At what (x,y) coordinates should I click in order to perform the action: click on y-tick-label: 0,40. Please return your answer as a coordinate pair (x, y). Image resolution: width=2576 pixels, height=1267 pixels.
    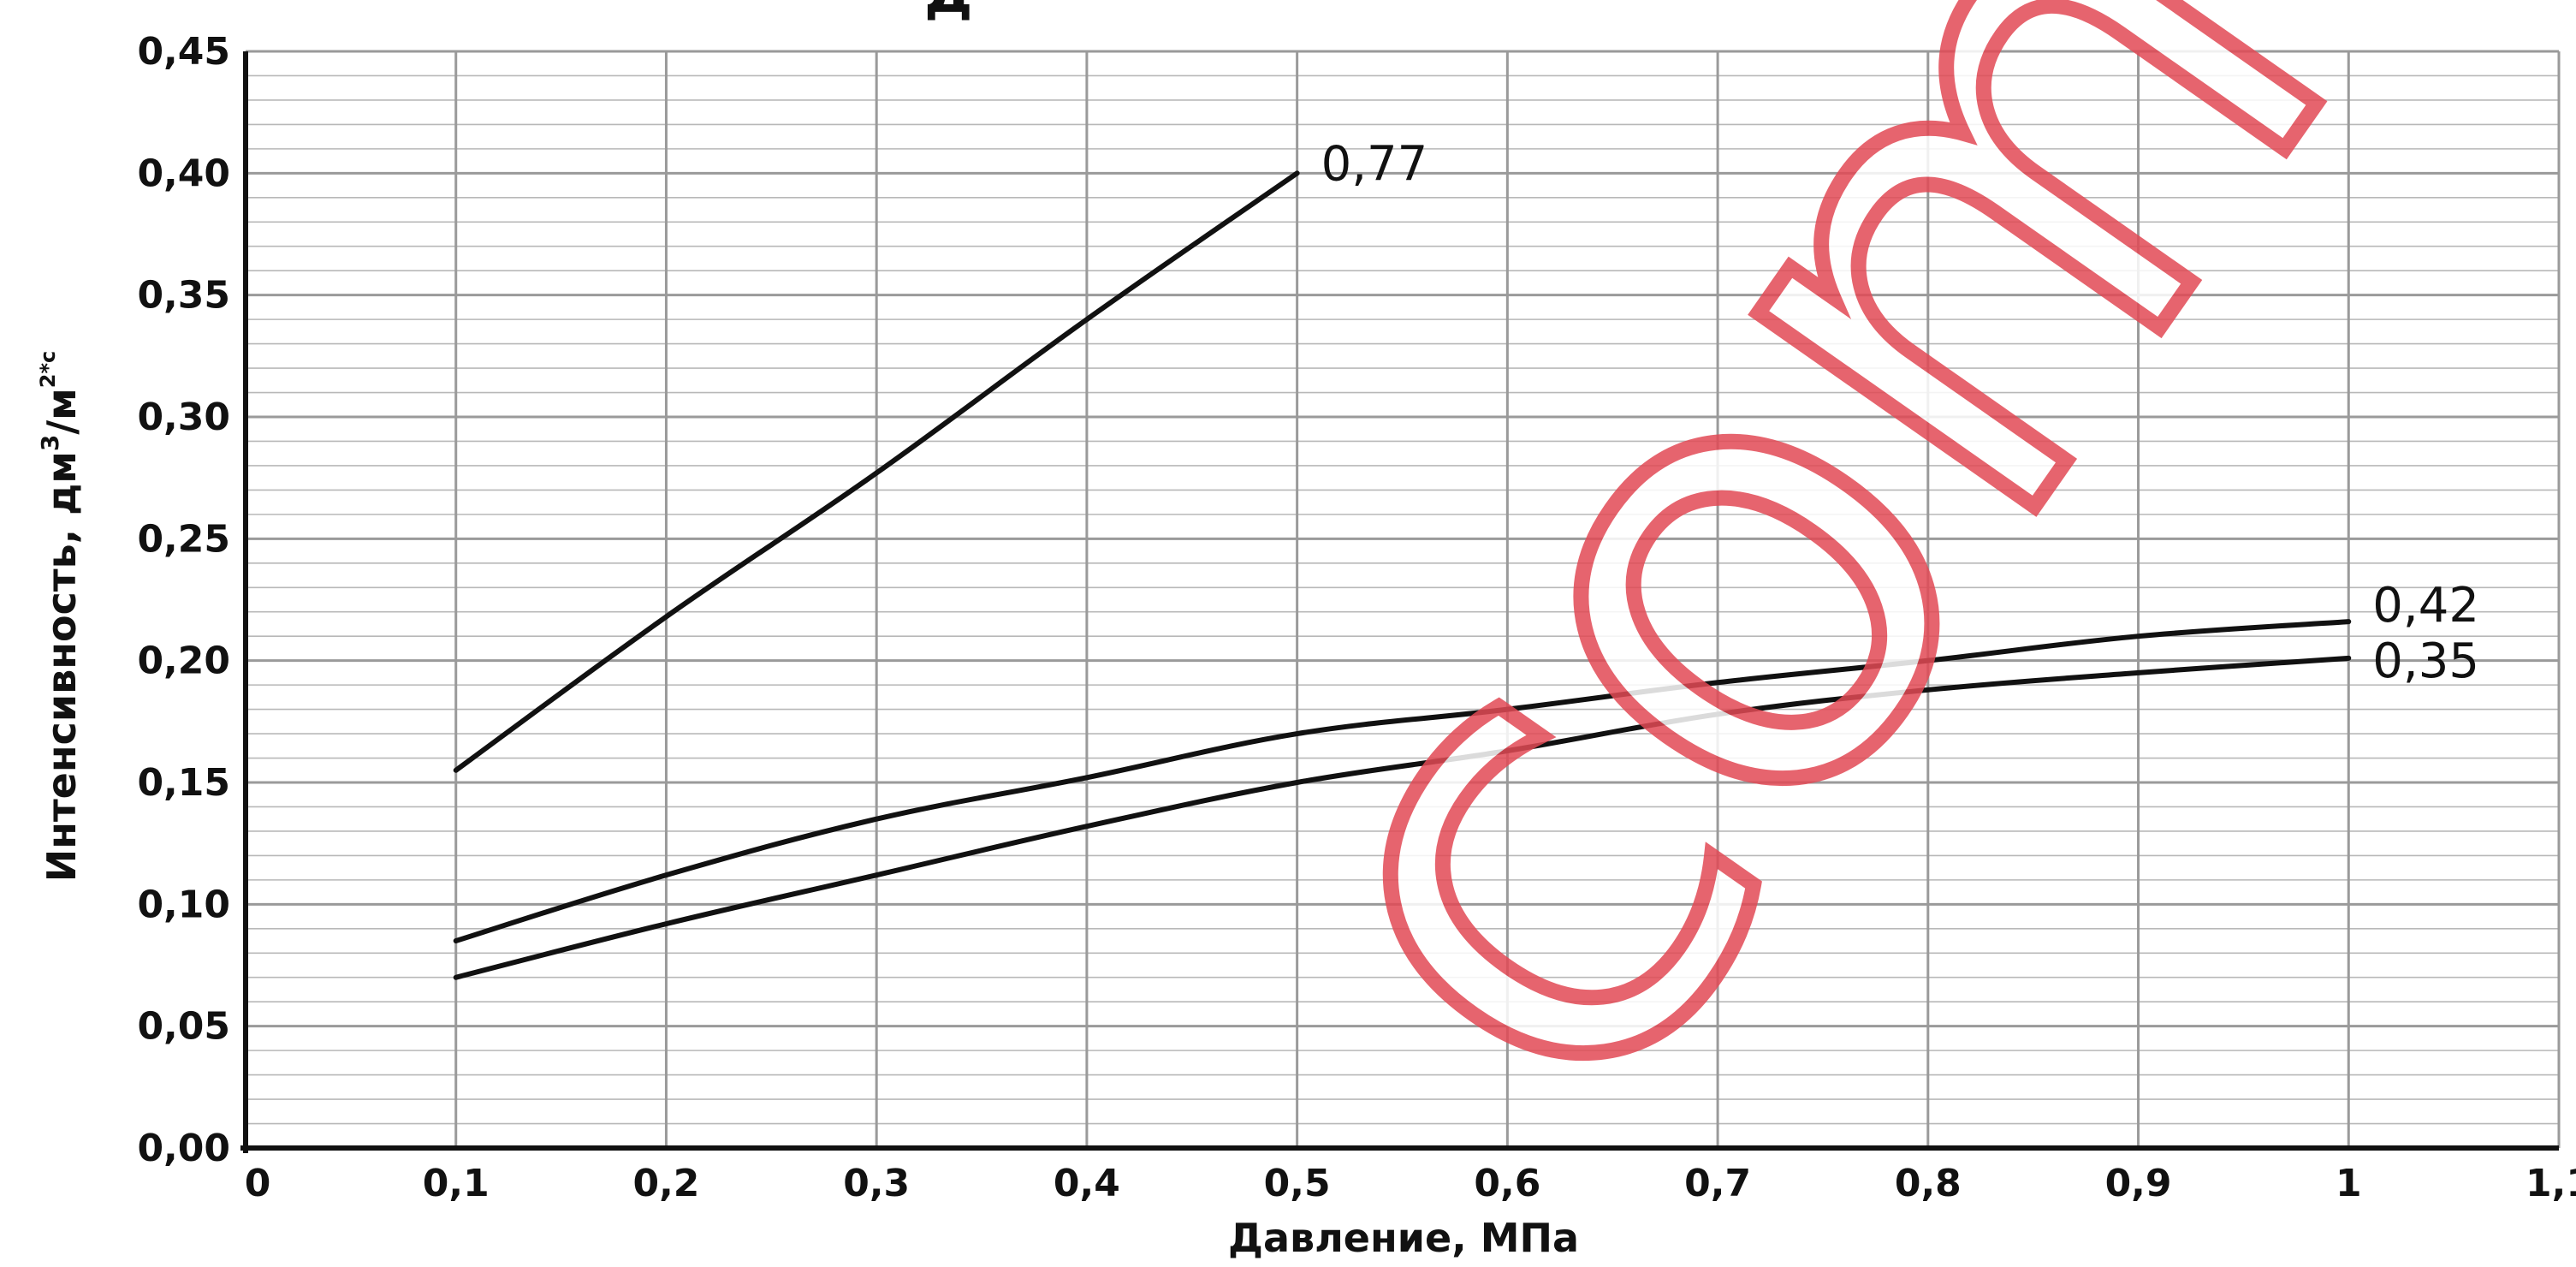
    Looking at the image, I should click on (183, 173).